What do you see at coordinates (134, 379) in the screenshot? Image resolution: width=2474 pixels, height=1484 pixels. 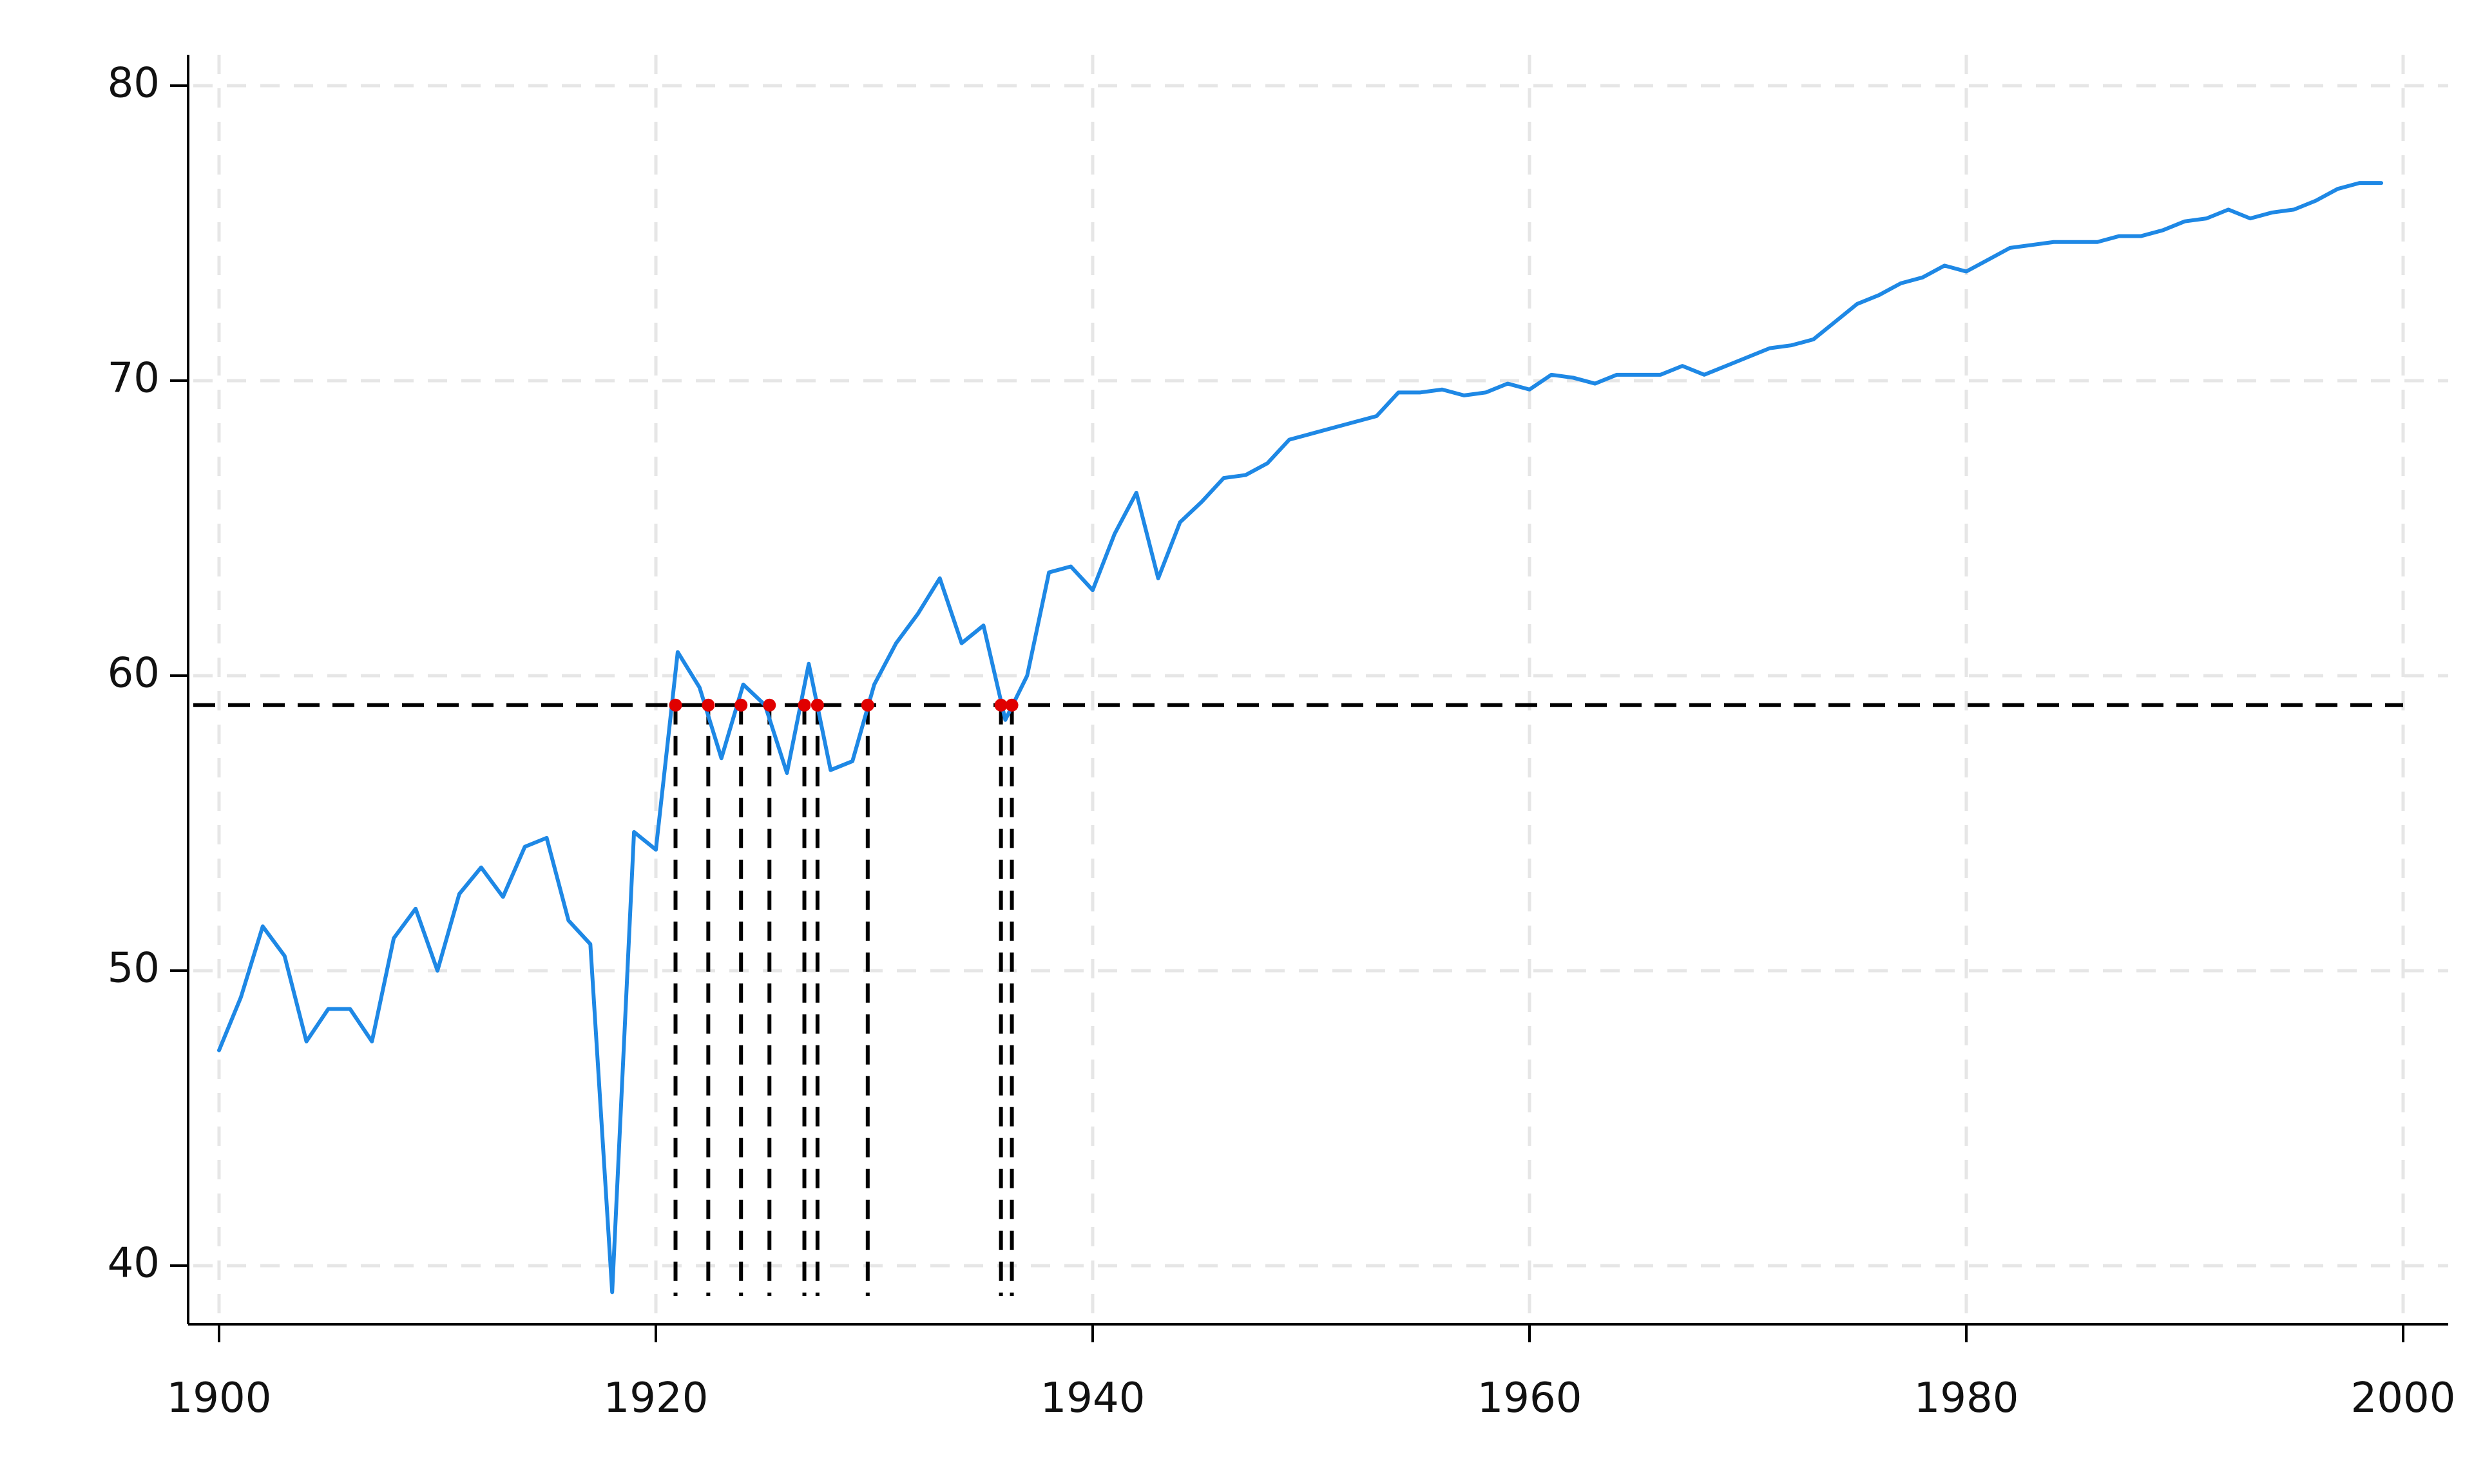 I see `y-tick-label: 70` at bounding box center [134, 379].